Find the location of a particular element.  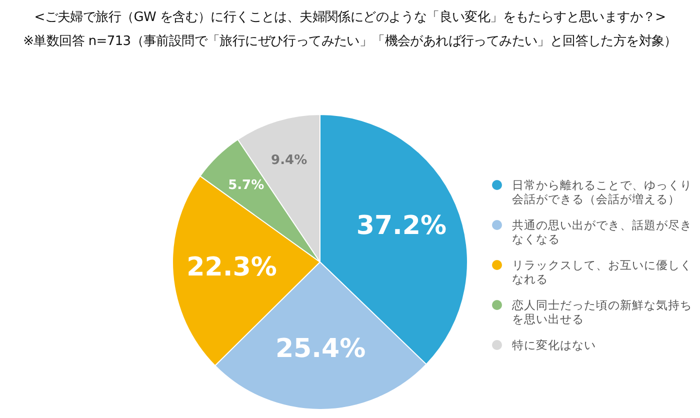

chart-title: <ご夫婦で旅行（GW を含む）に行くことは、夫婦関係にどのような「良い変化」をもたらすと思いますか？> is located at coordinates (350, 18).